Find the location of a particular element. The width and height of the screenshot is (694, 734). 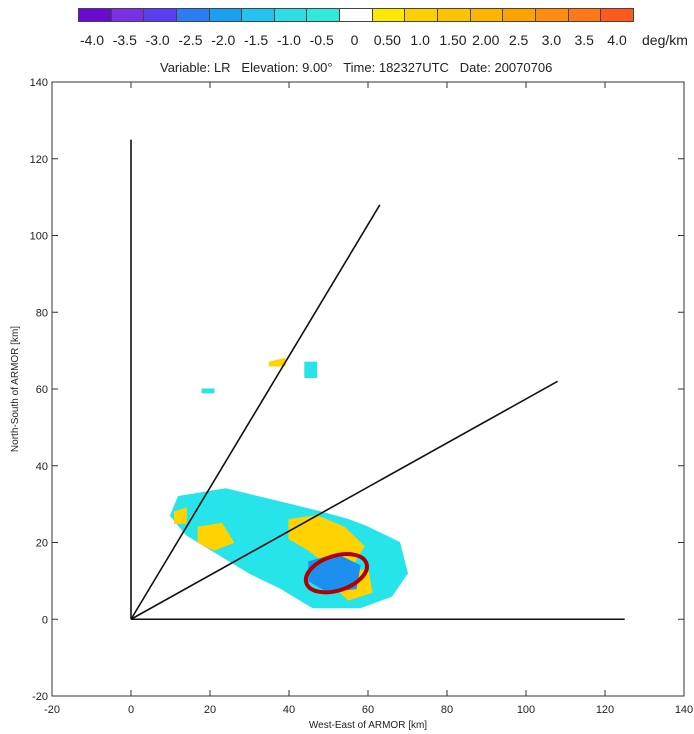

x-tick-label: 140 is located at coordinates (684, 710).